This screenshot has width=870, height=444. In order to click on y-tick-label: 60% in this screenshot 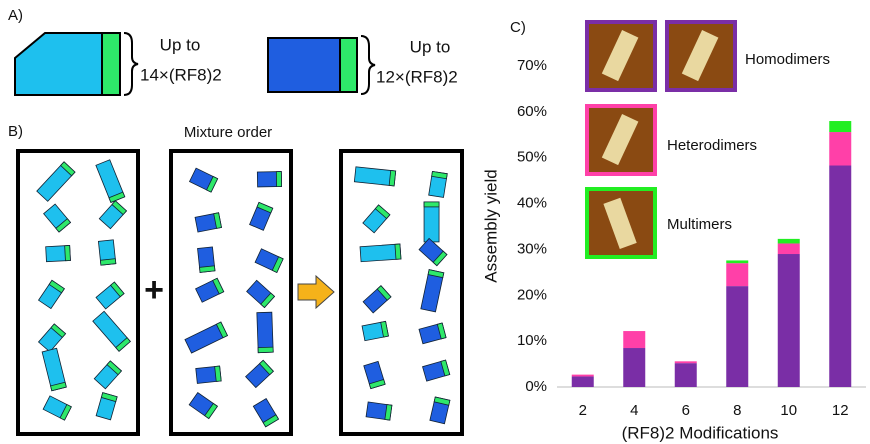, I will do `click(532, 111)`.